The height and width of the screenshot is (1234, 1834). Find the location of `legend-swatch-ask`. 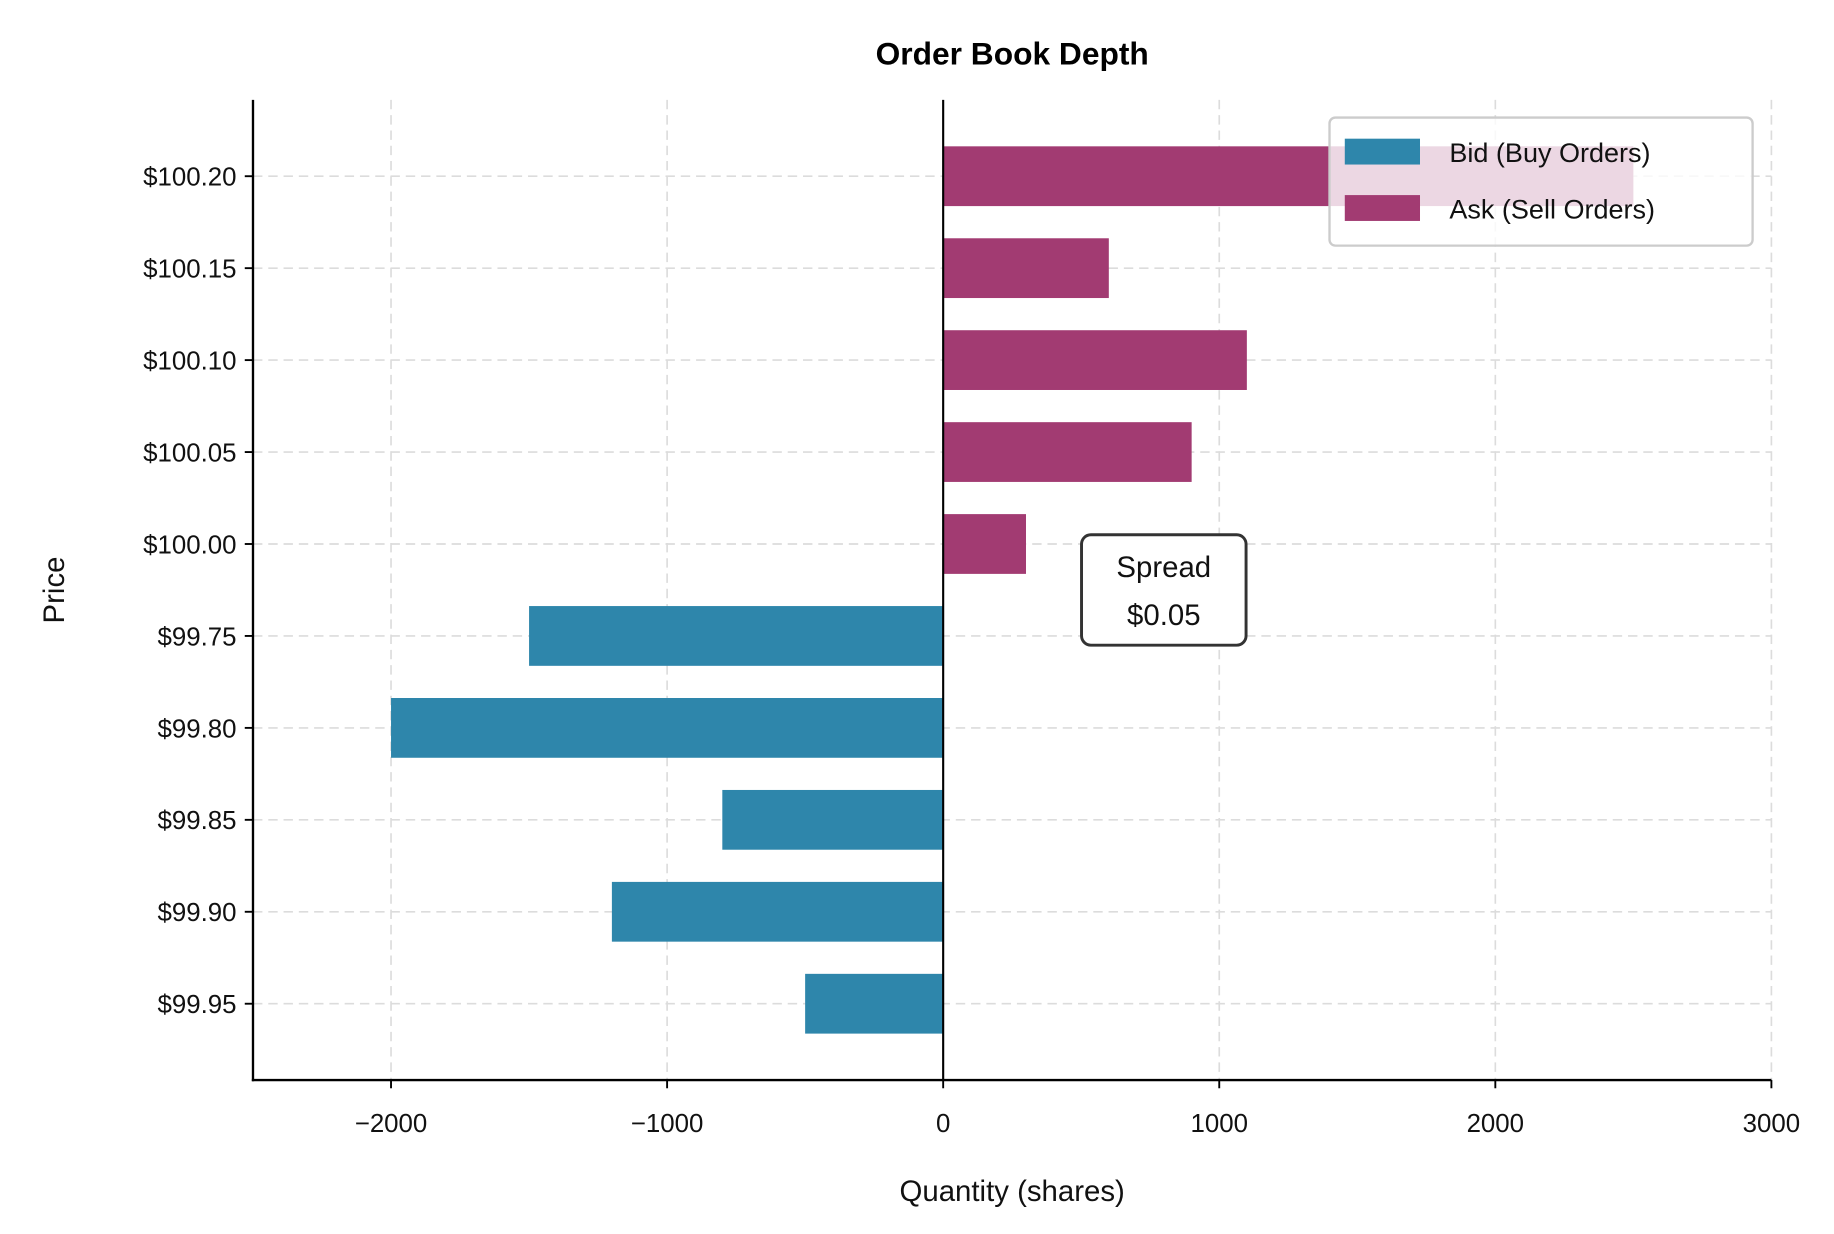

legend-swatch-ask is located at coordinates (1382, 208).